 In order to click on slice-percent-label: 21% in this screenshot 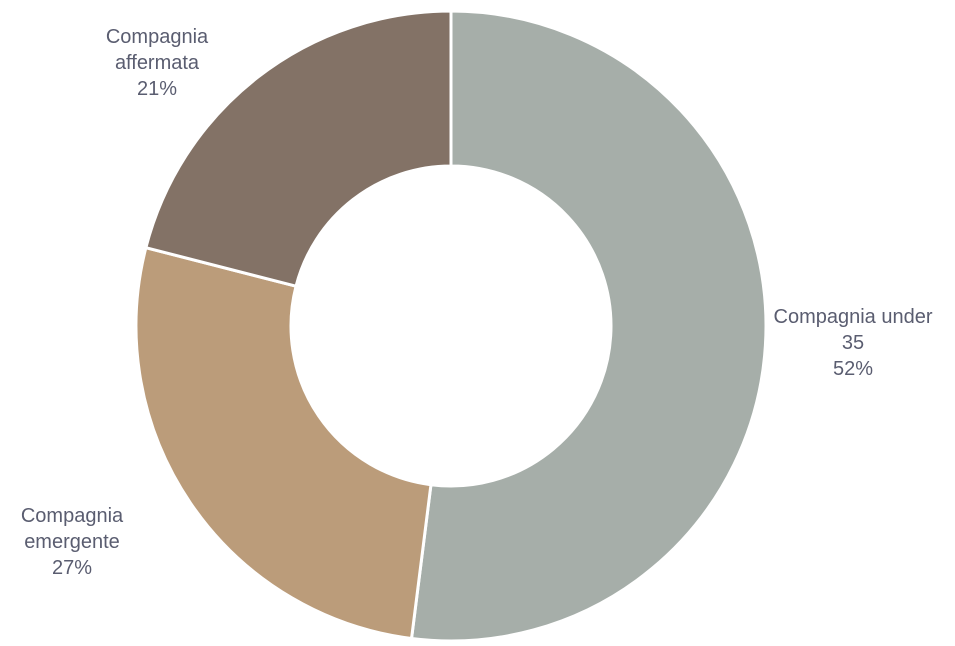, I will do `click(157, 89)`.